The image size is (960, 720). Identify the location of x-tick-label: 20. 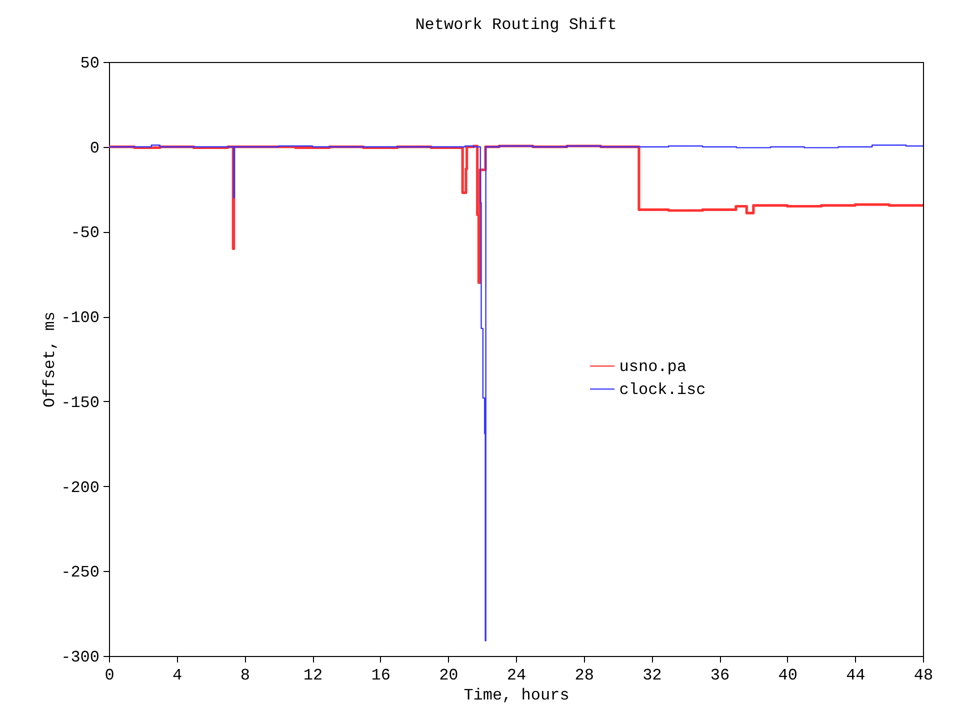
(448, 675).